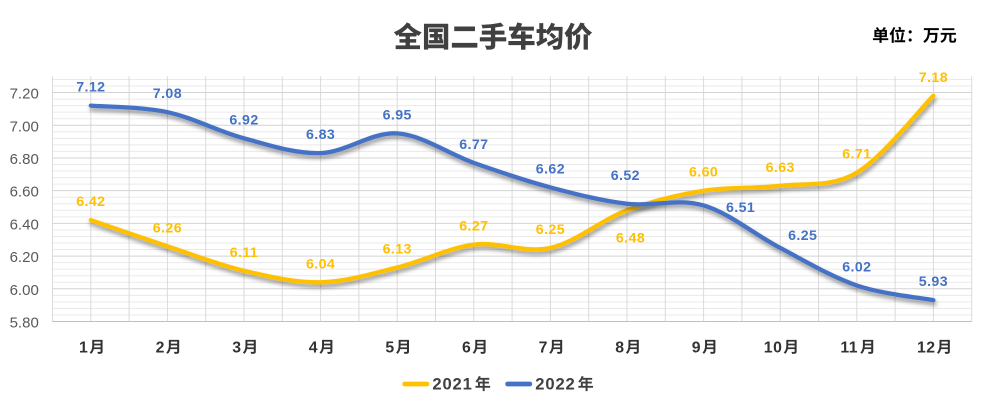 The width and height of the screenshot is (986, 406). I want to click on svg-text: 12, so click(926, 348).